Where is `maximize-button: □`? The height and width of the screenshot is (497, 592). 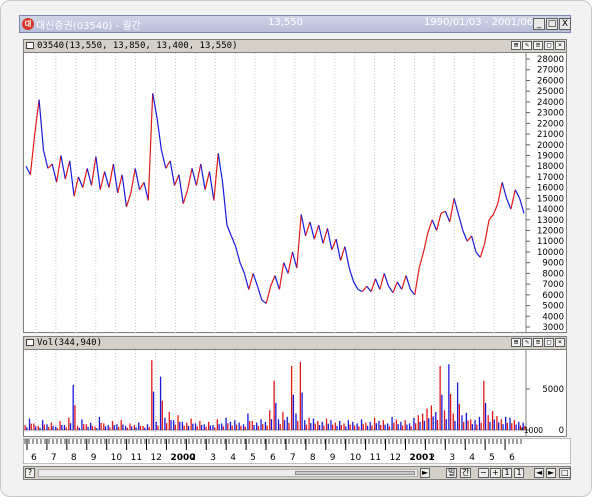
maximize-button: □ is located at coordinates (552, 24).